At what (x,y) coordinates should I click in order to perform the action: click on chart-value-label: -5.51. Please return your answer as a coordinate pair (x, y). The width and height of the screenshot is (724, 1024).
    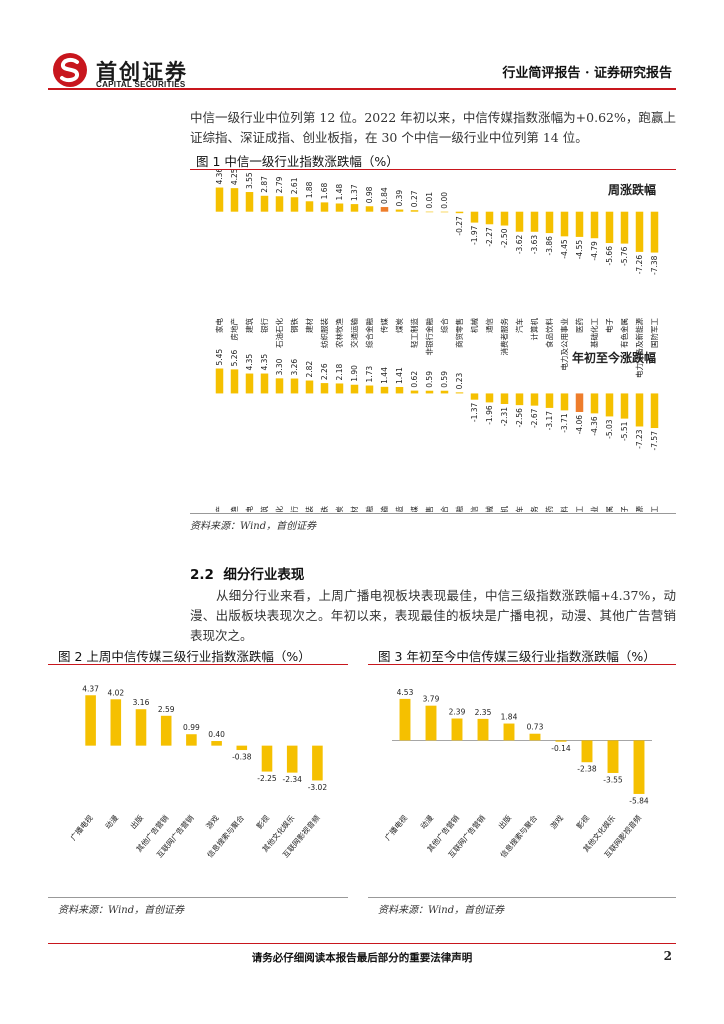
    Looking at the image, I should click on (624, 431).